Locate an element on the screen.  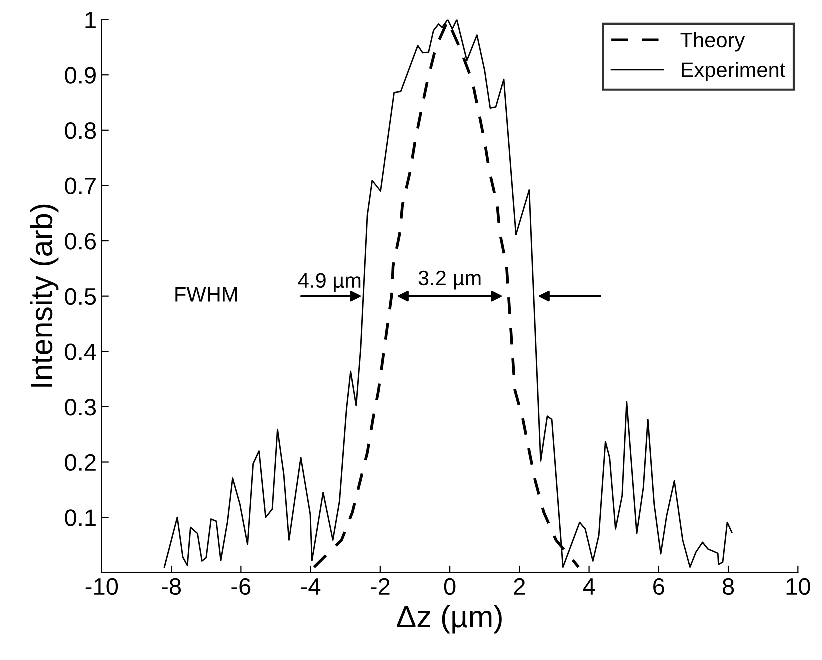
y-tick-label: 0.7 is located at coordinates (80, 186).